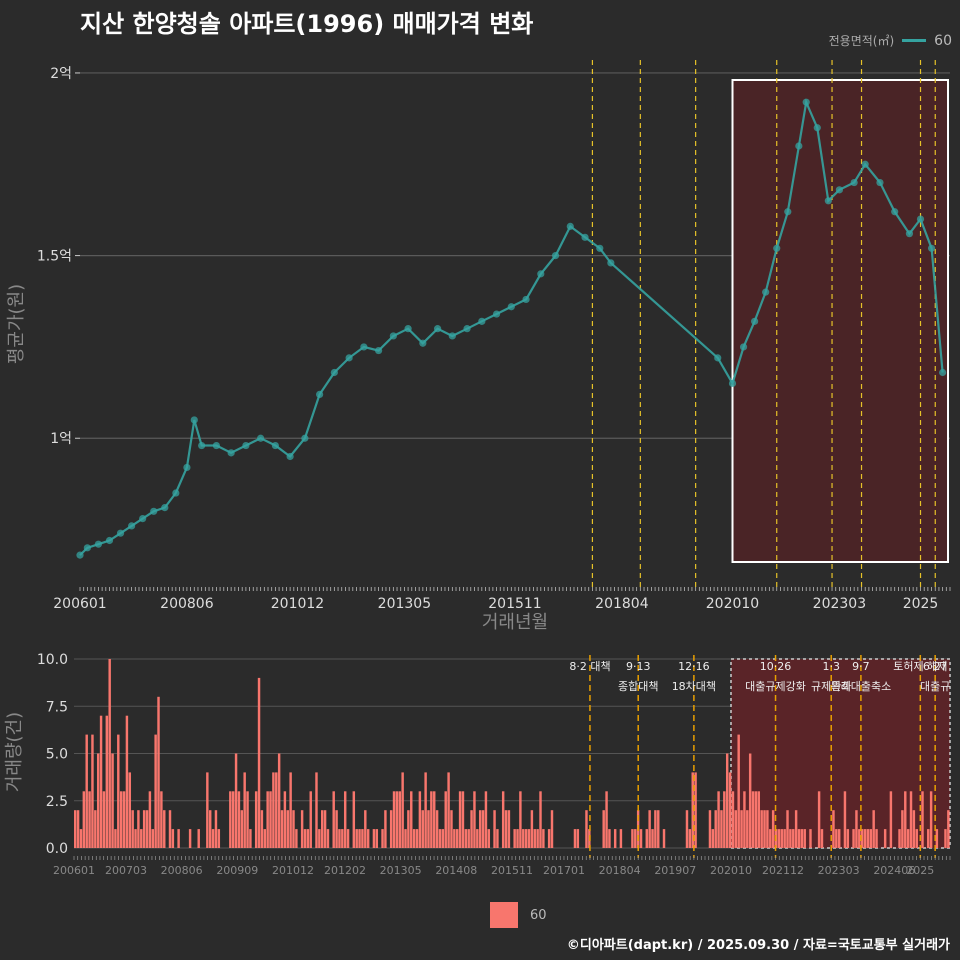 The width and height of the screenshot is (960, 960). Describe the element at coordinates (675, 870) in the screenshot. I see `bar-x-tick-label: 201907` at that location.